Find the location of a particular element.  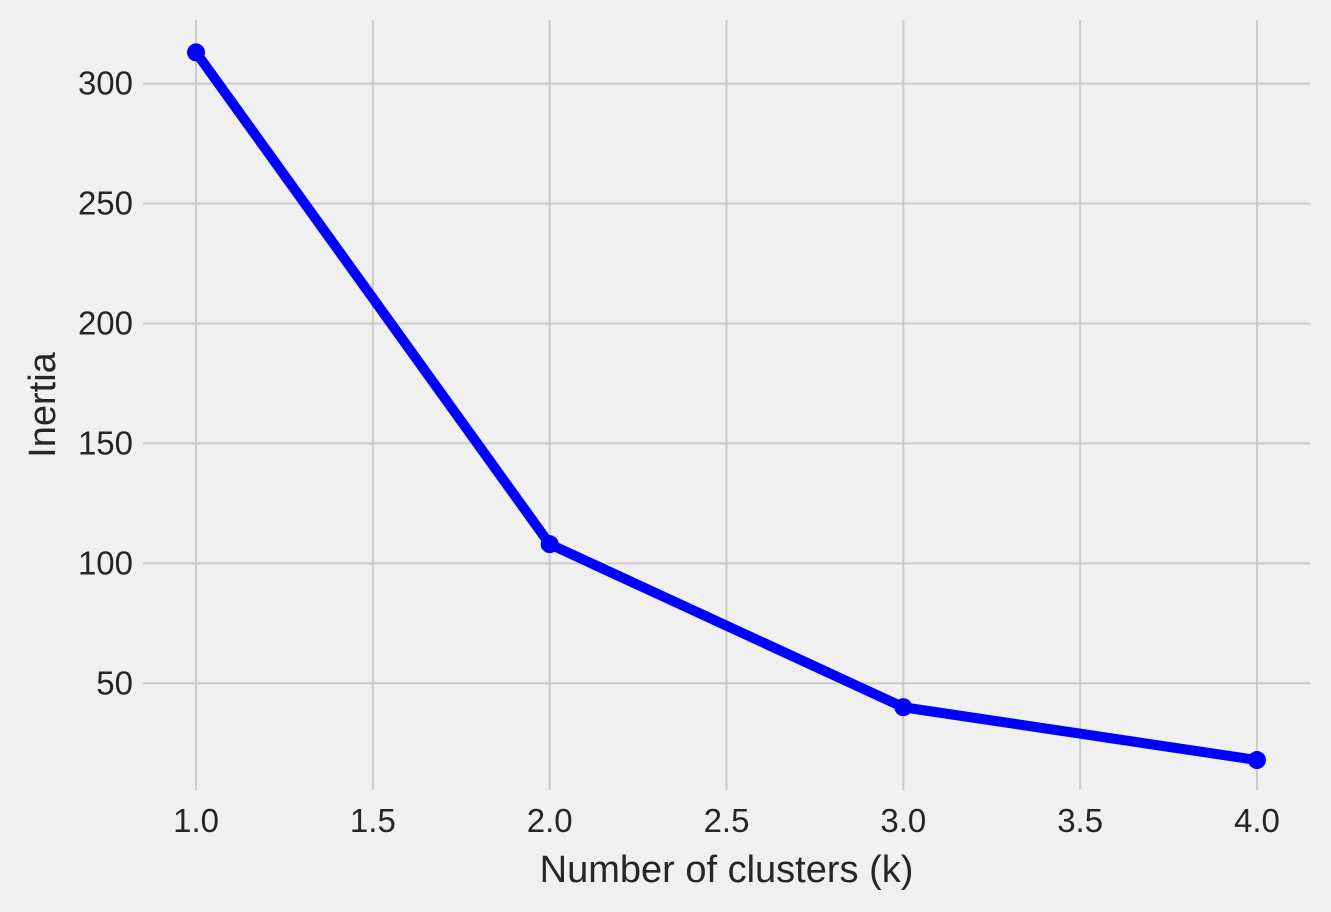

x-tick-label: 3.0 is located at coordinates (903, 820).